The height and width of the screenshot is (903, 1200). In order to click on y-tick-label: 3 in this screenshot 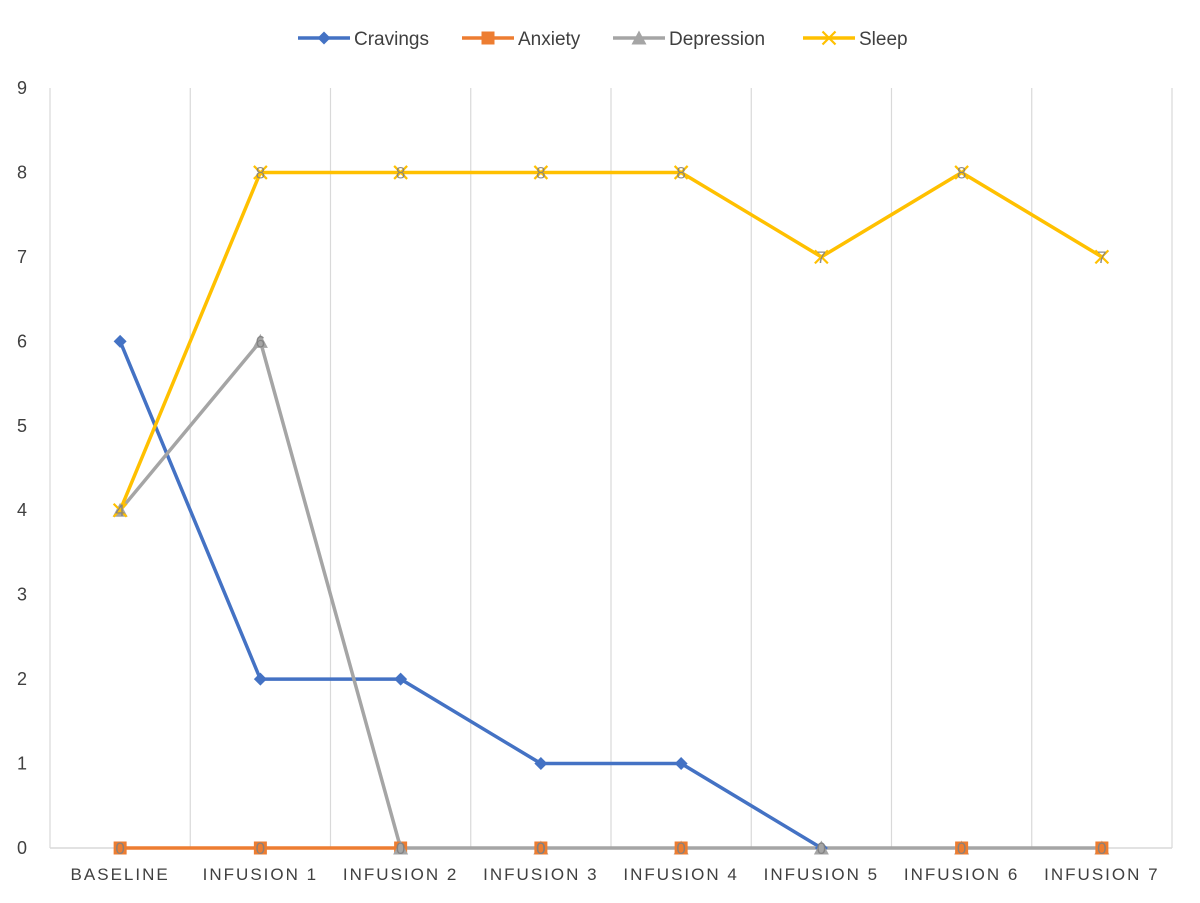, I will do `click(22, 595)`.